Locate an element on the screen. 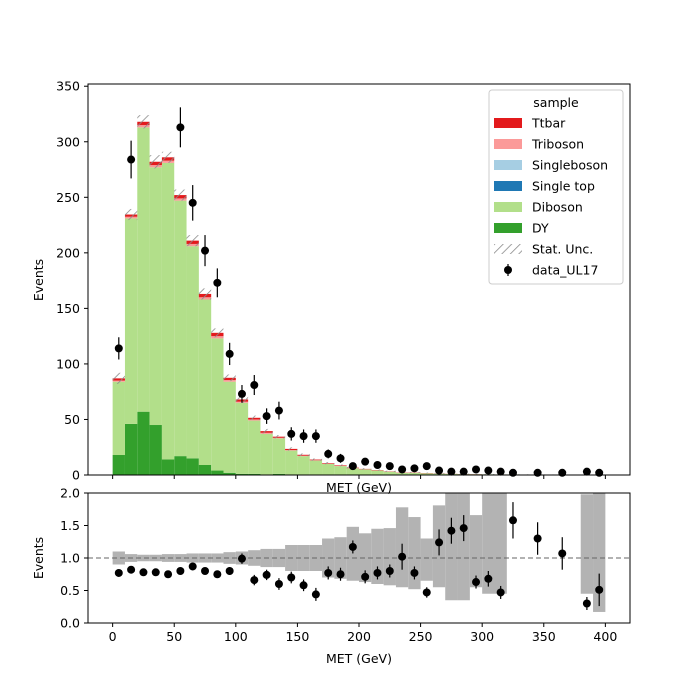  x-tick-label: 0 is located at coordinates (113, 636).